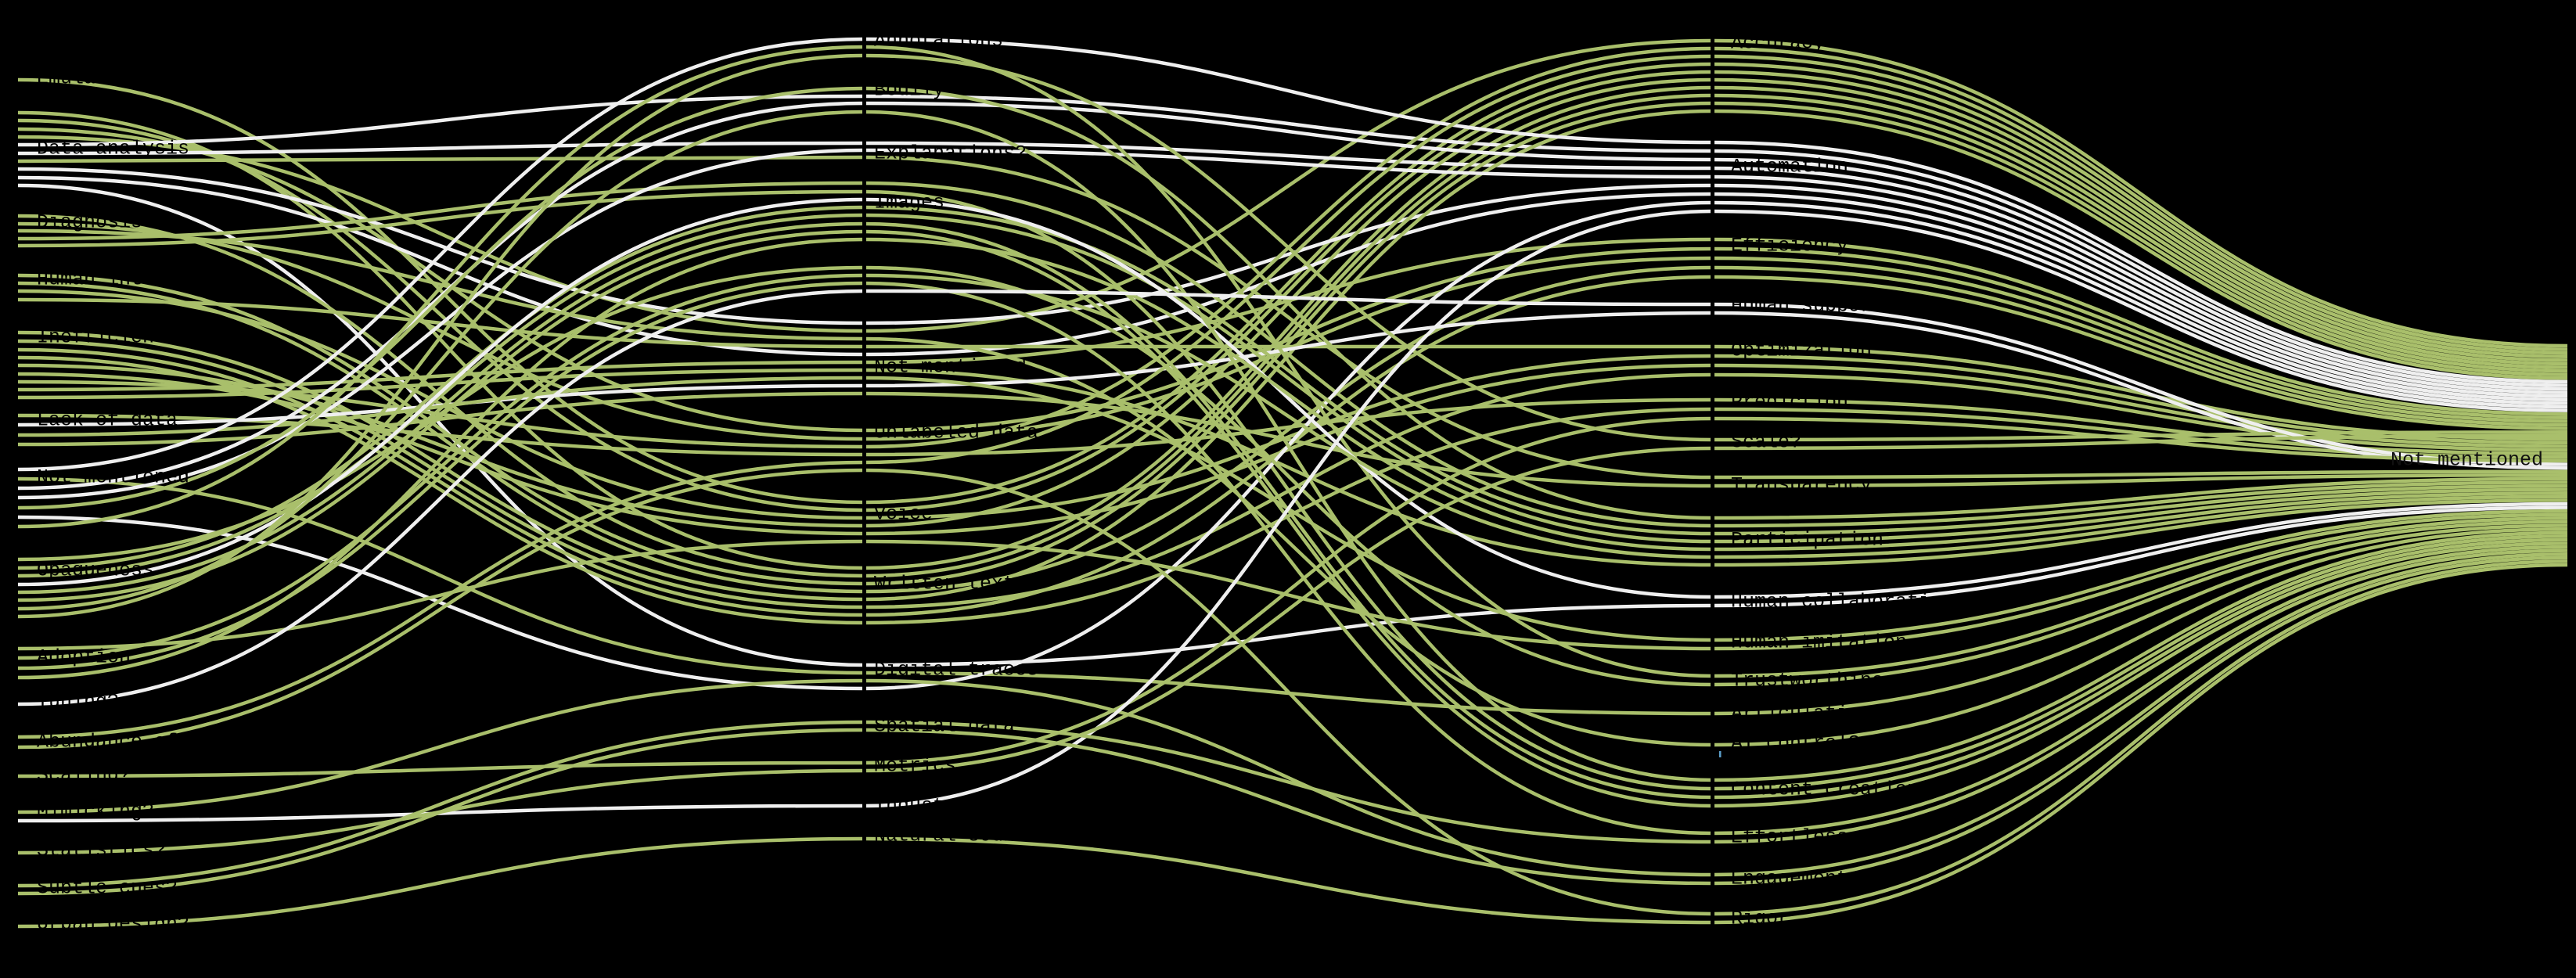 Image resolution: width=2576 pixels, height=978 pixels. I want to click on svg-text: Engagement, so click(1789, 879).